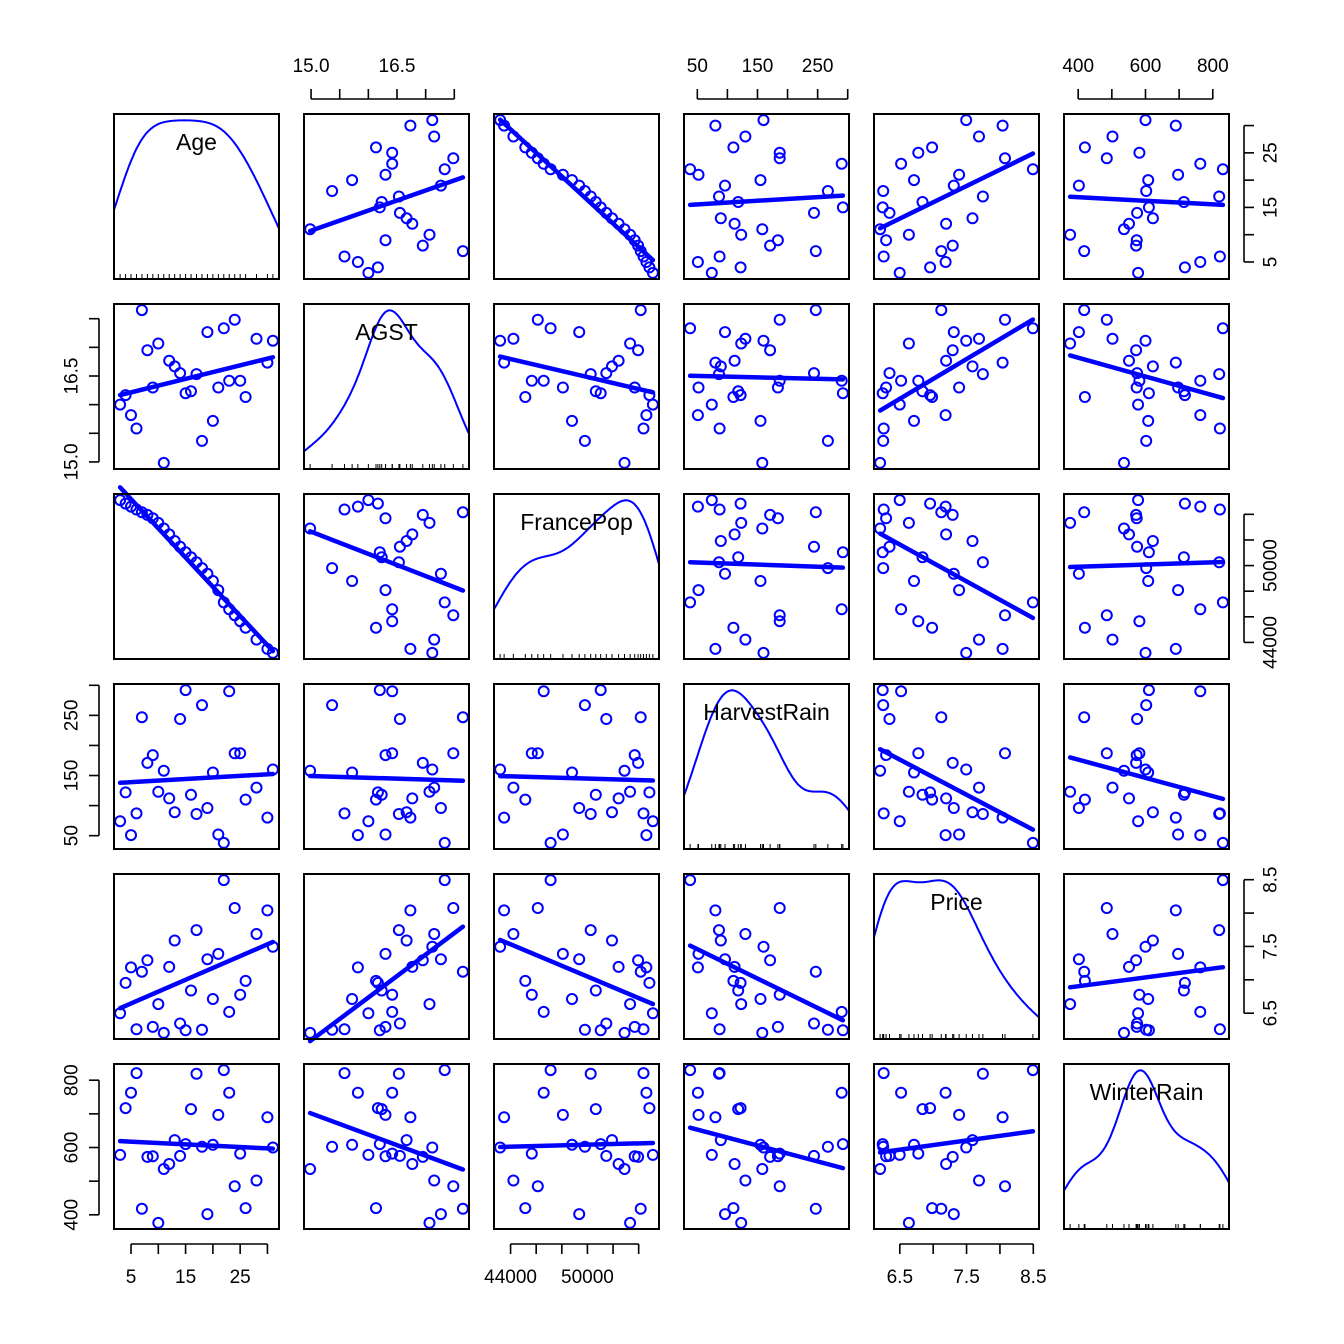 This screenshot has height=1344, width=1344. Describe the element at coordinates (1213, 66) in the screenshot. I see `tick-label: 800` at that location.